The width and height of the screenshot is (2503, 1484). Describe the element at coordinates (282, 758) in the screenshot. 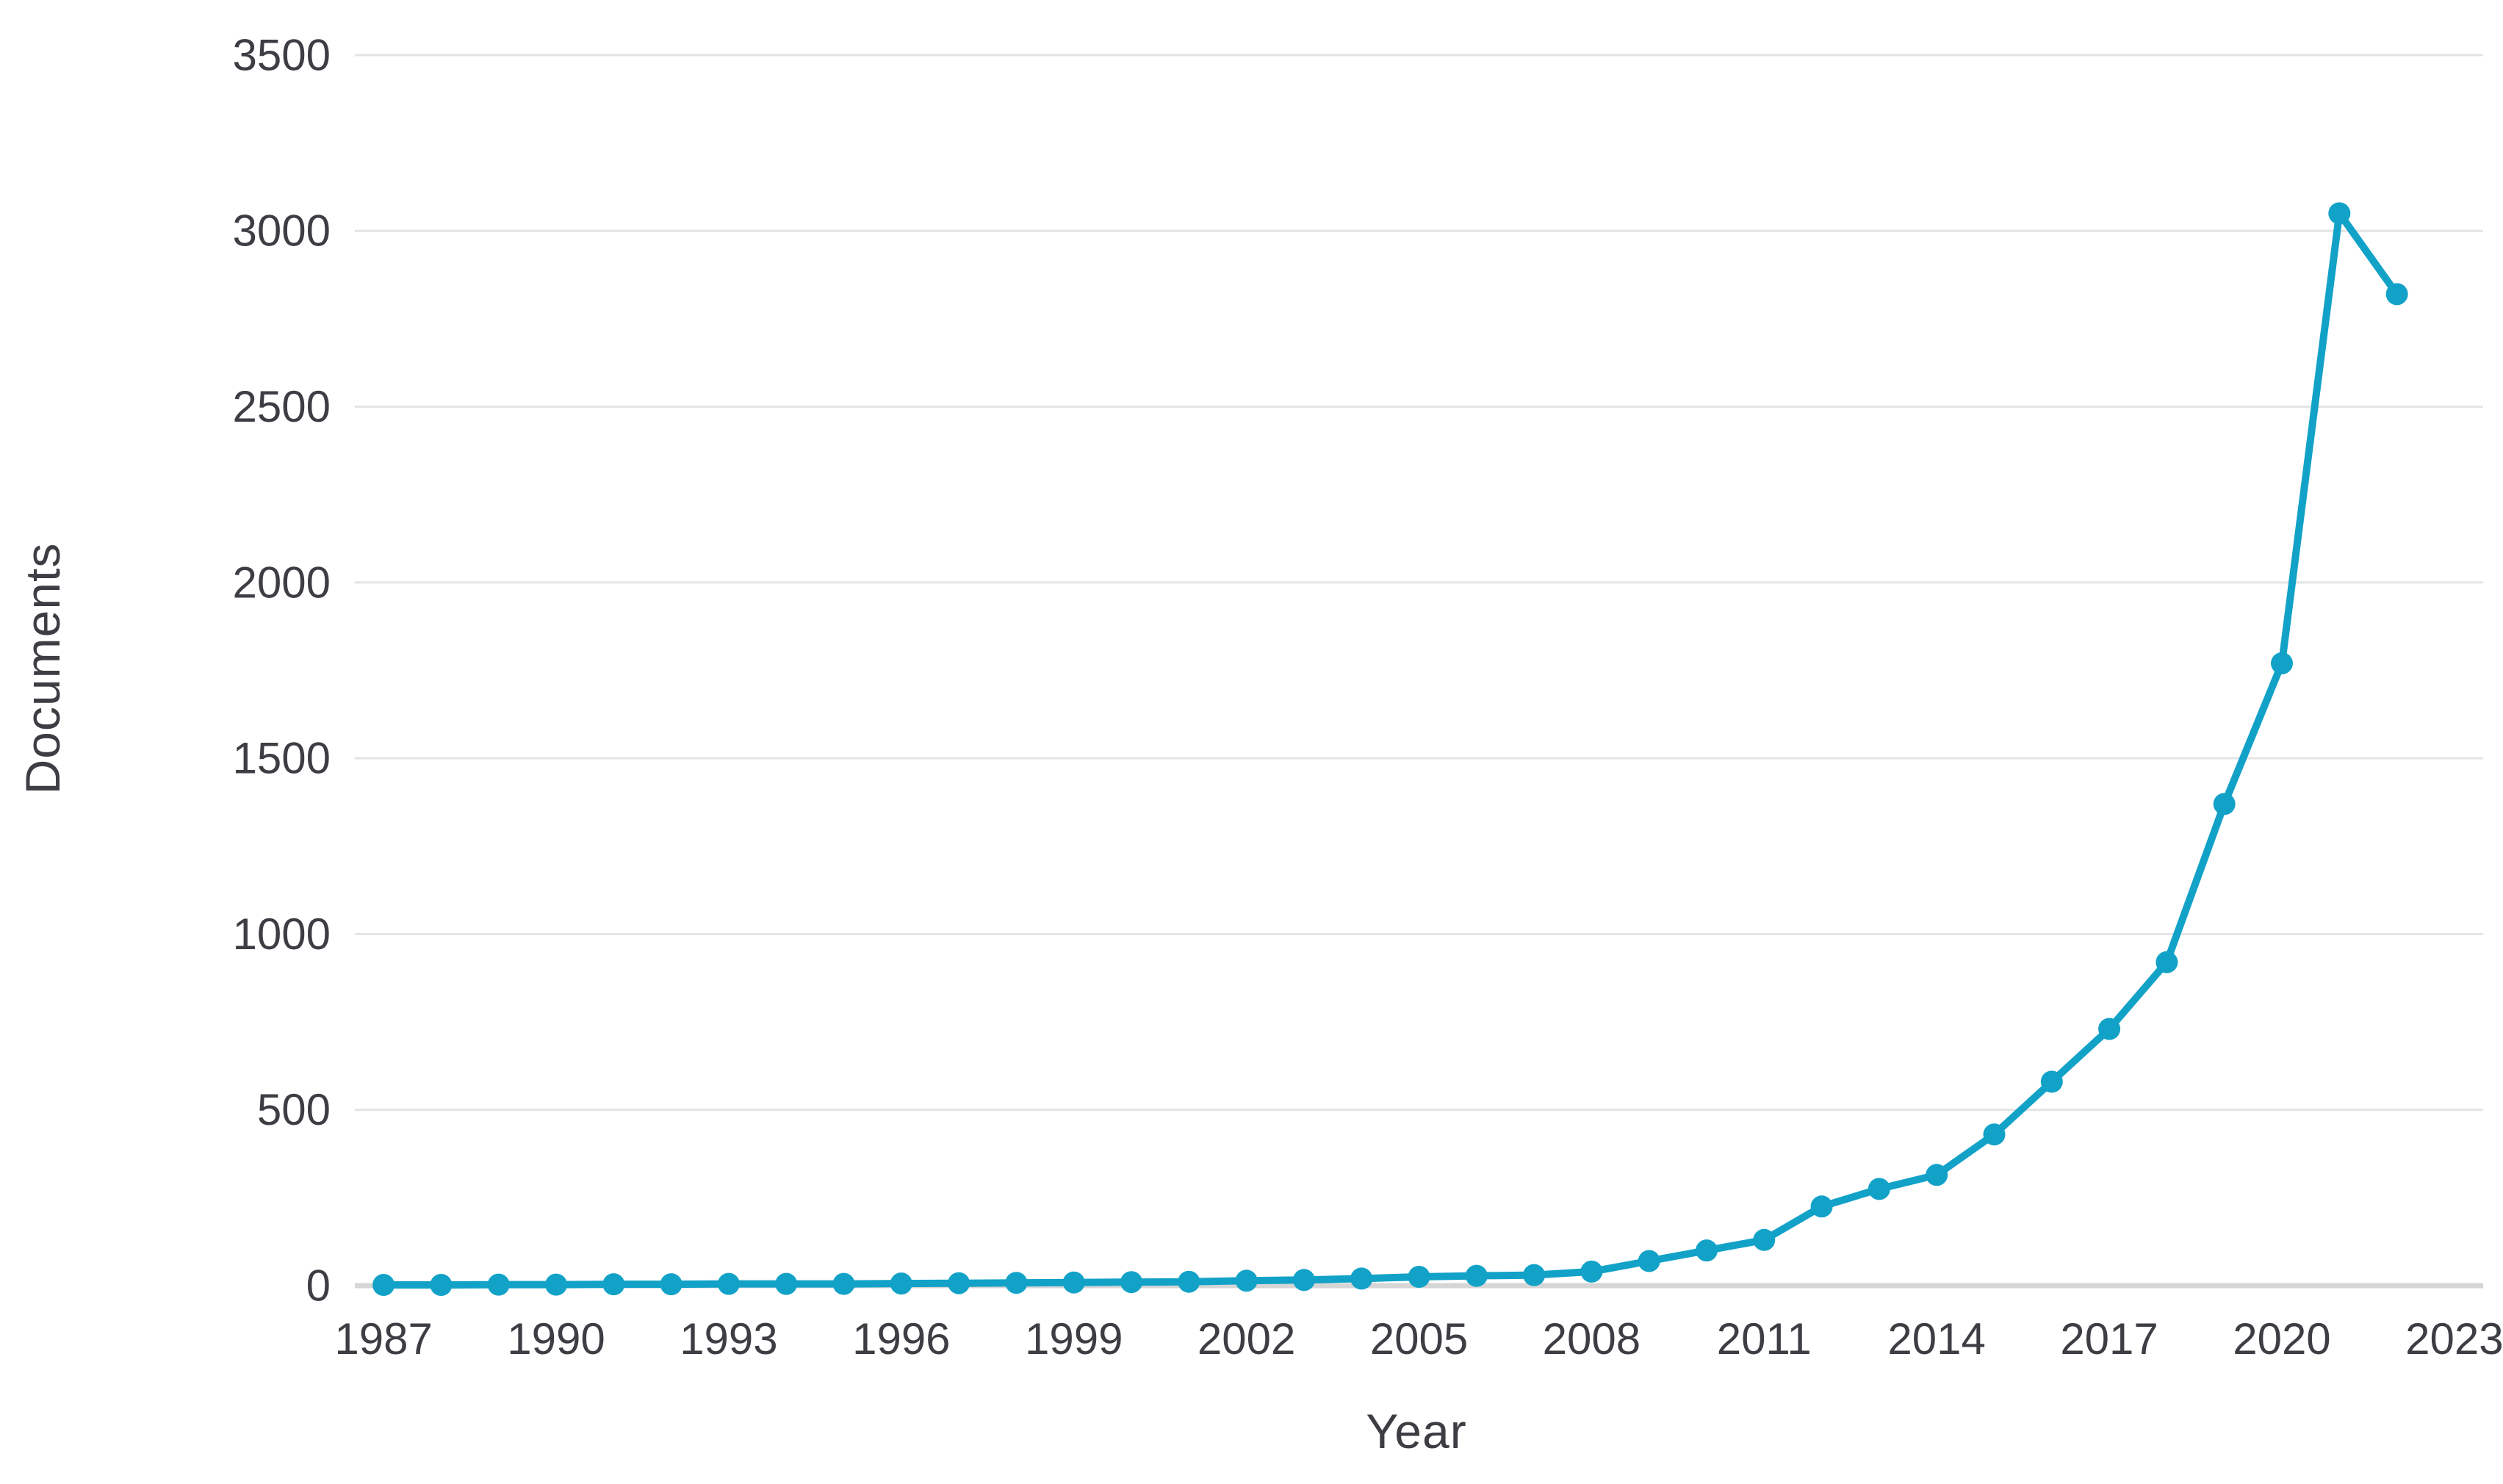

I see `y-tick-label: 1500` at that location.